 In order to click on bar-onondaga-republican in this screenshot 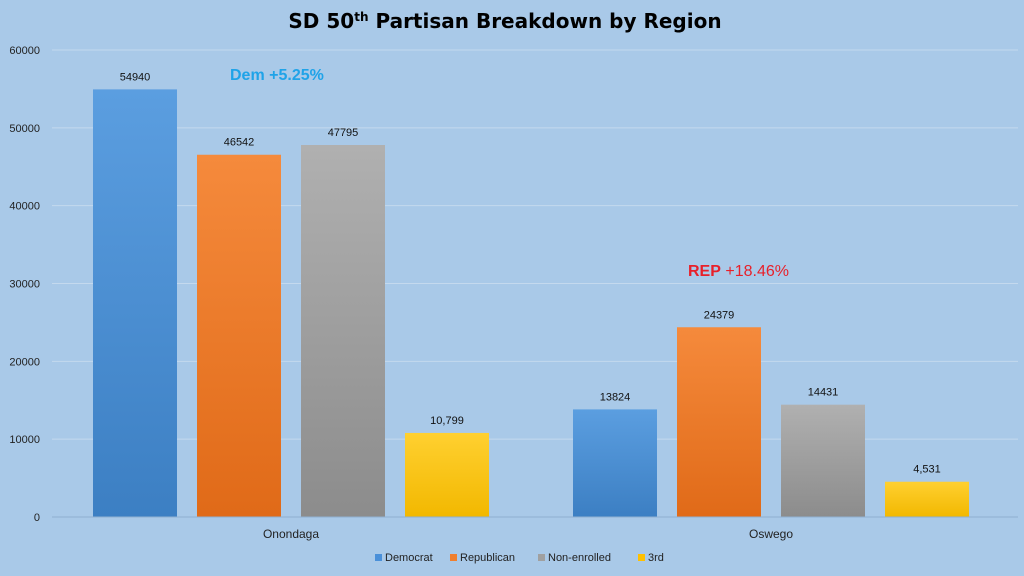, I will do `click(239, 335)`.